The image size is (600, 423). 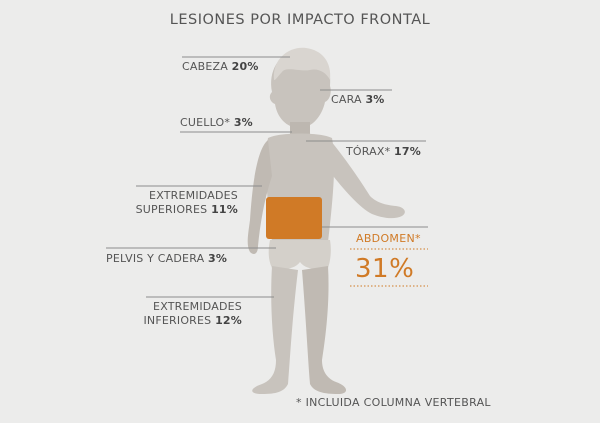 I want to click on left-leg, so click(x=275, y=330).